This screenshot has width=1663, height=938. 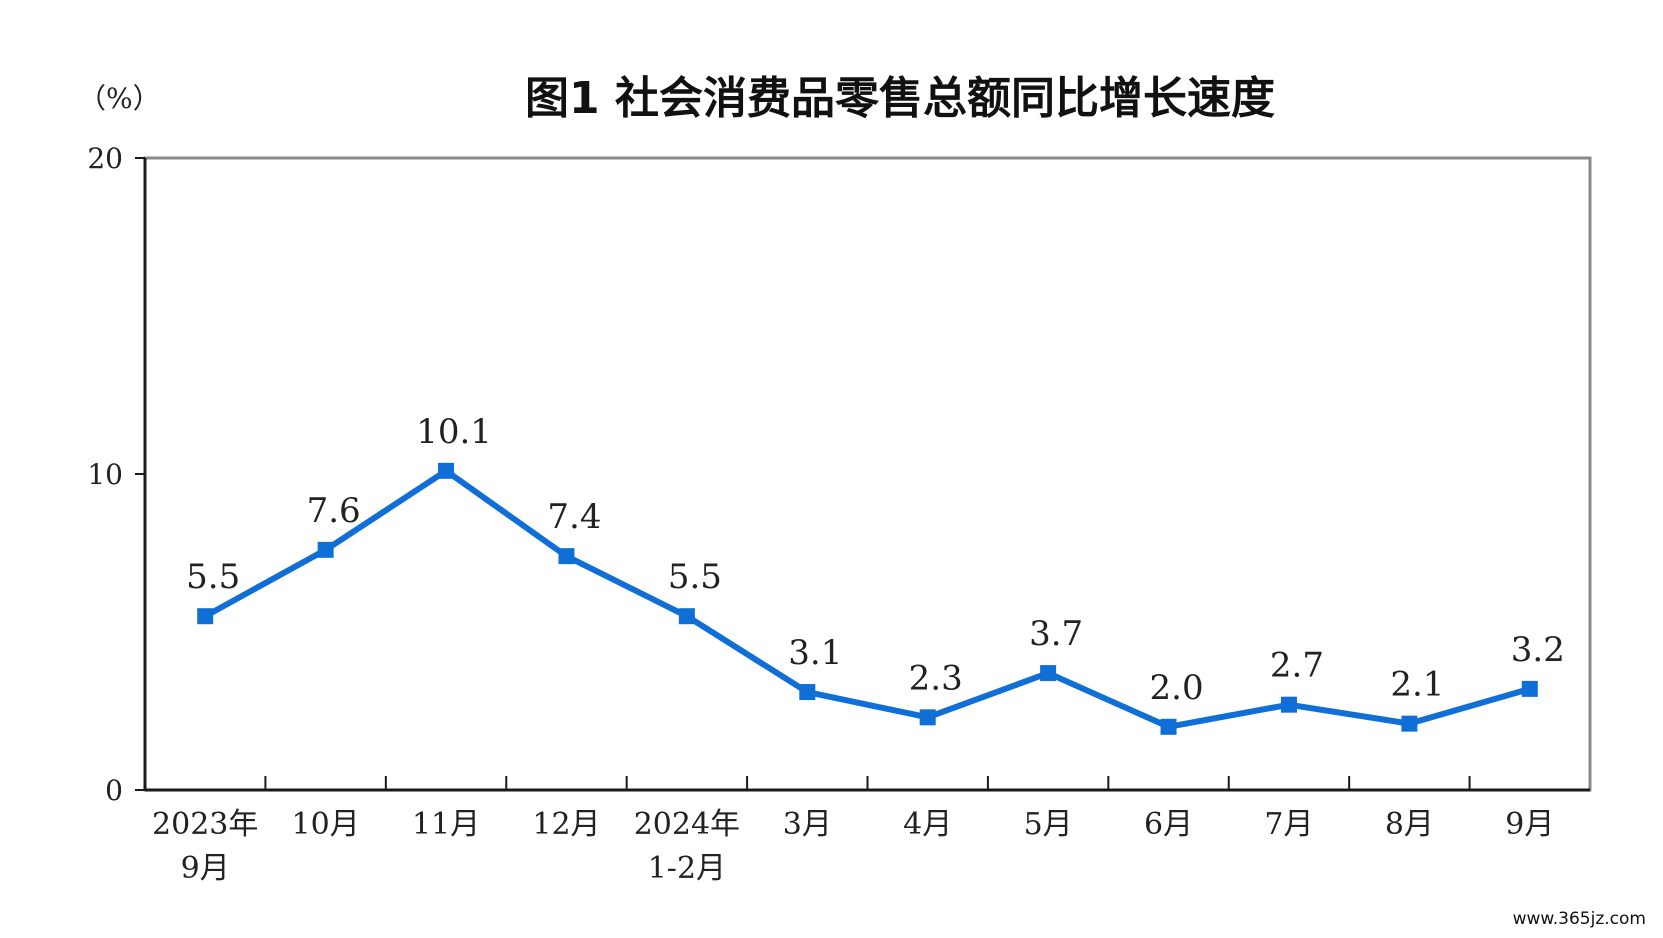 What do you see at coordinates (1168, 824) in the screenshot?
I see `x-tick-label: 6月` at bounding box center [1168, 824].